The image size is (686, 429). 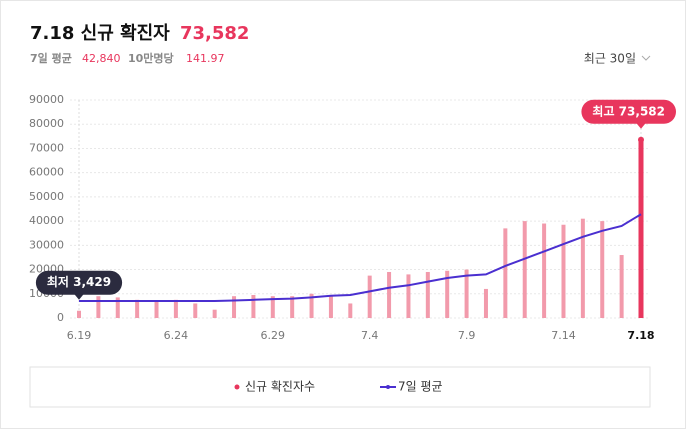 I want to click on legend-box, so click(x=340, y=387).